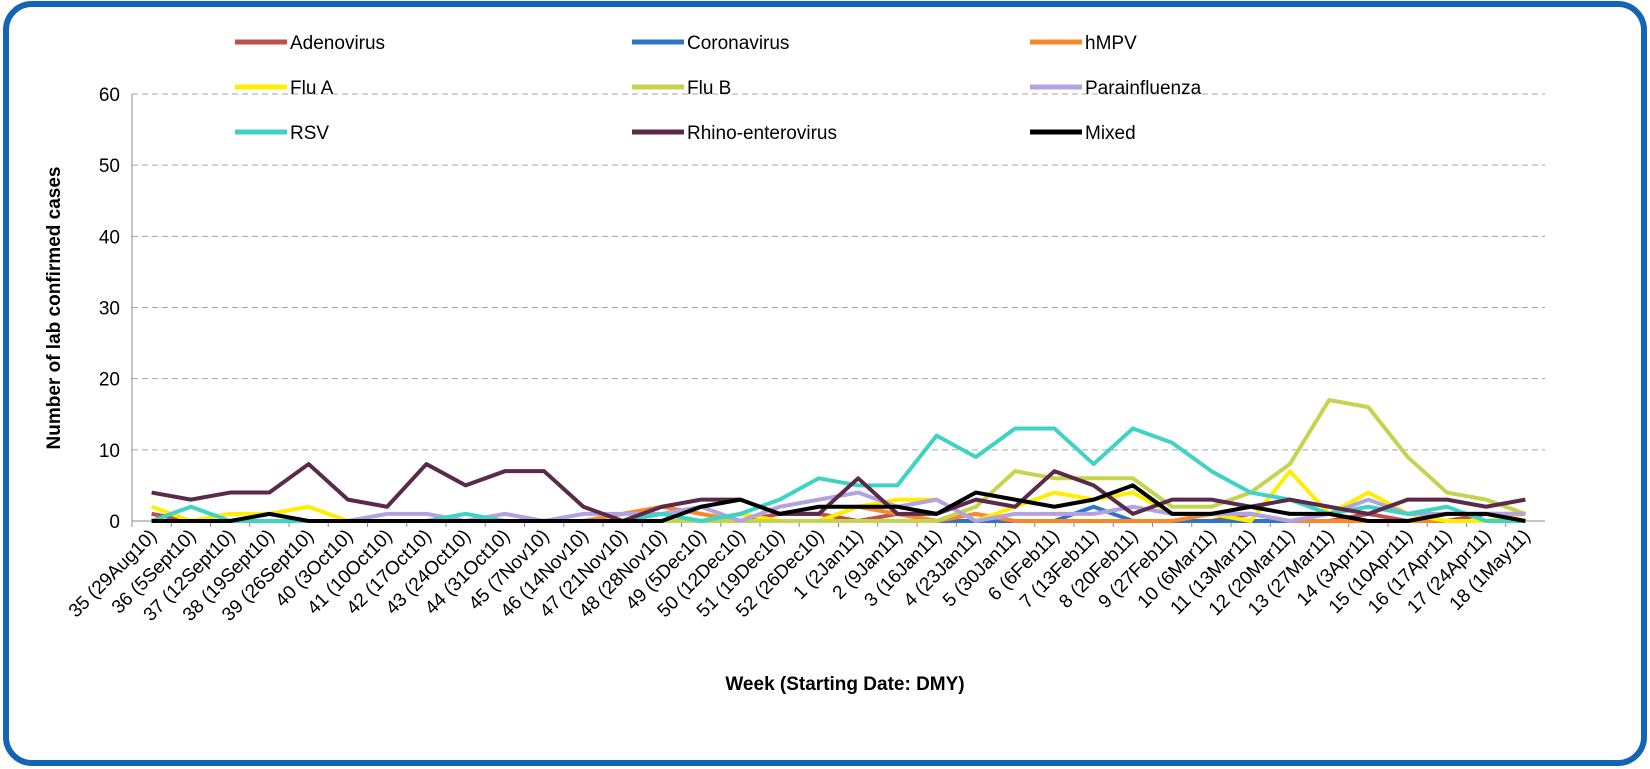  What do you see at coordinates (709, 88) in the screenshot?
I see `legend-label: Flu B` at bounding box center [709, 88].